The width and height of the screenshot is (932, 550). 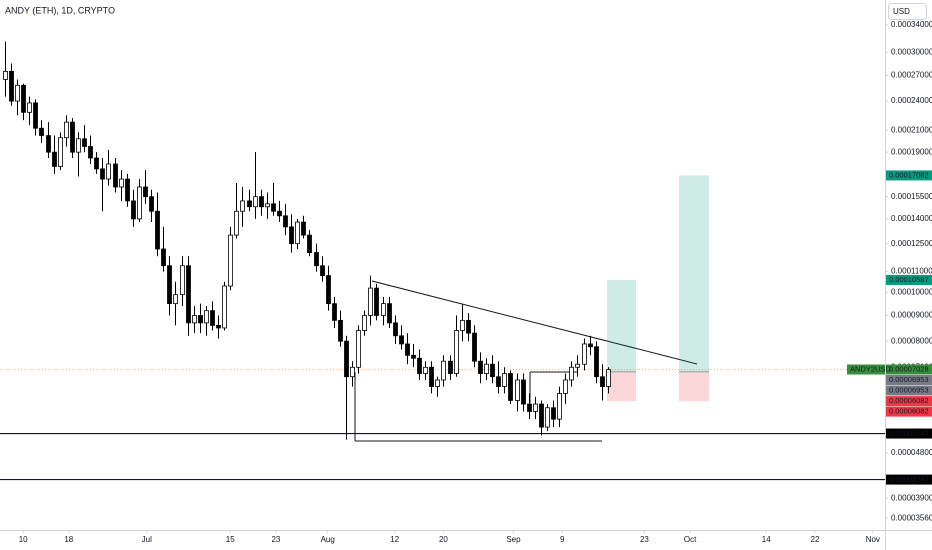 What do you see at coordinates (911, 24) in the screenshot?
I see `y-tick-label: 0.00034000` at bounding box center [911, 24].